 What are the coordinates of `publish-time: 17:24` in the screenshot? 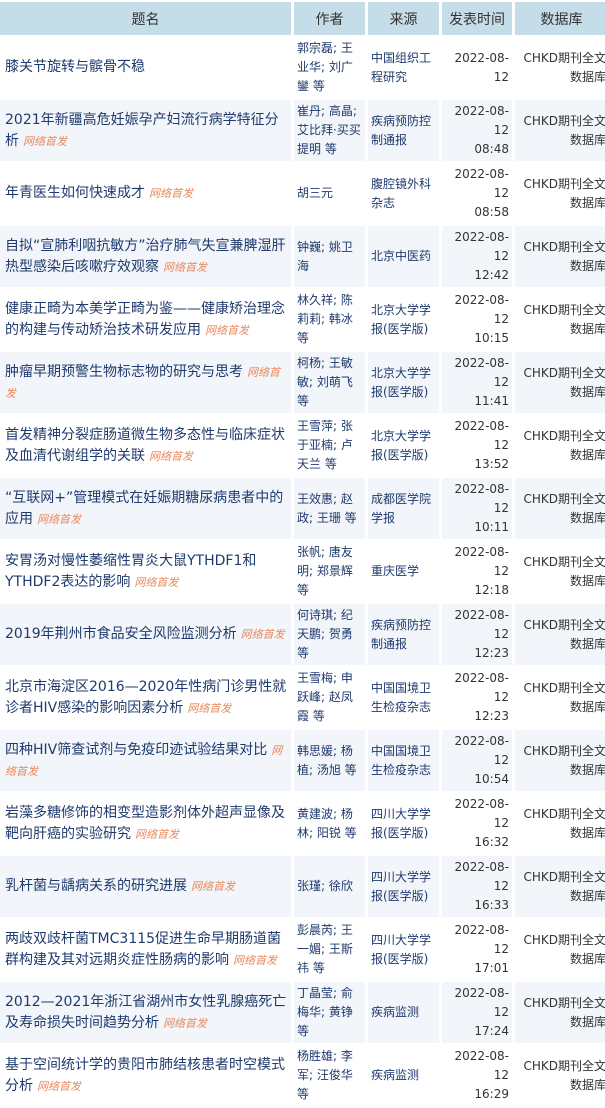 It's located at (491, 1031).